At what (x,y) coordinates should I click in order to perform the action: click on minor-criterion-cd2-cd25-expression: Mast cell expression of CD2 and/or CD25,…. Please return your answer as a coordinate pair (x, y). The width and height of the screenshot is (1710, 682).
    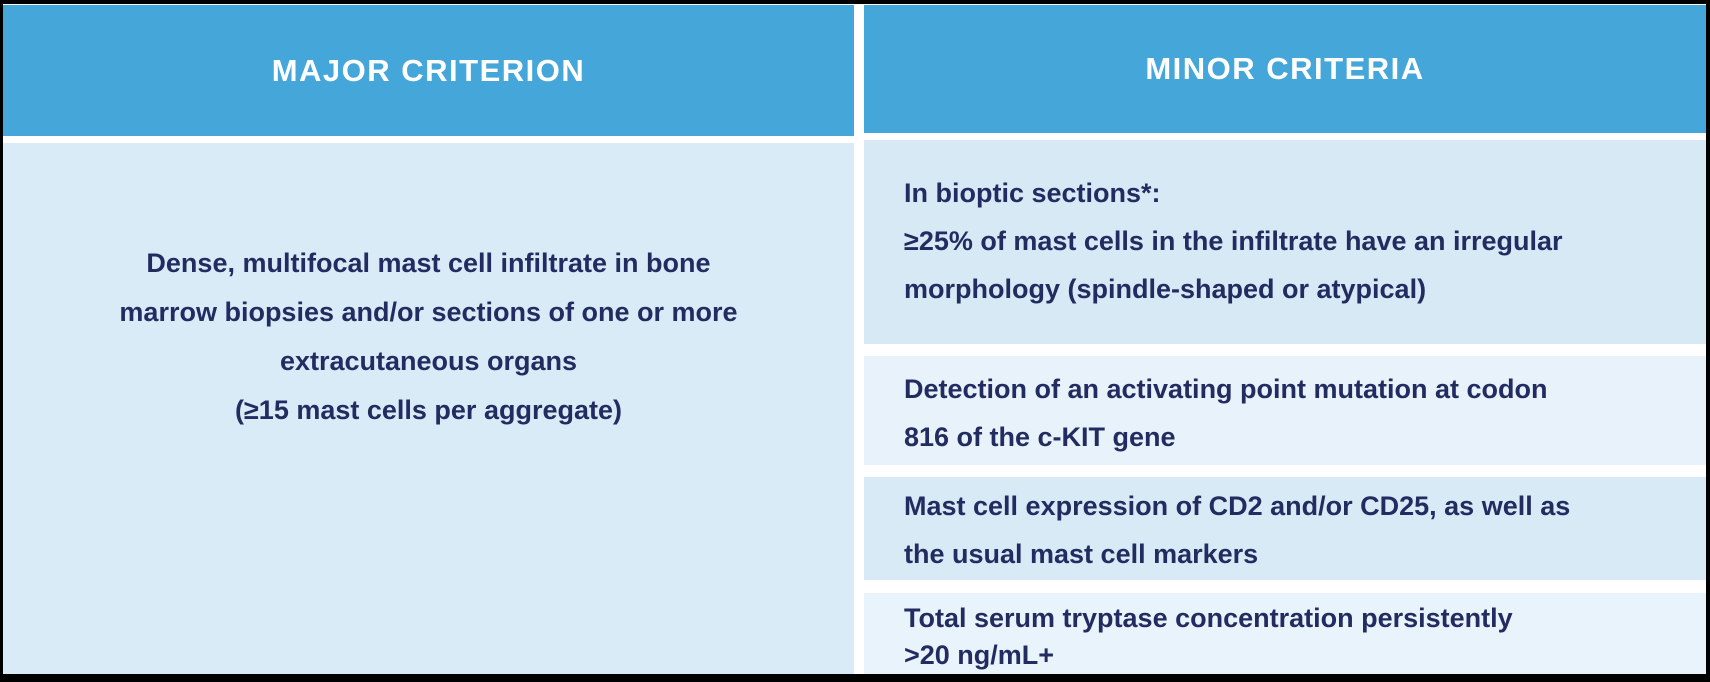
    Looking at the image, I should click on (1285, 528).